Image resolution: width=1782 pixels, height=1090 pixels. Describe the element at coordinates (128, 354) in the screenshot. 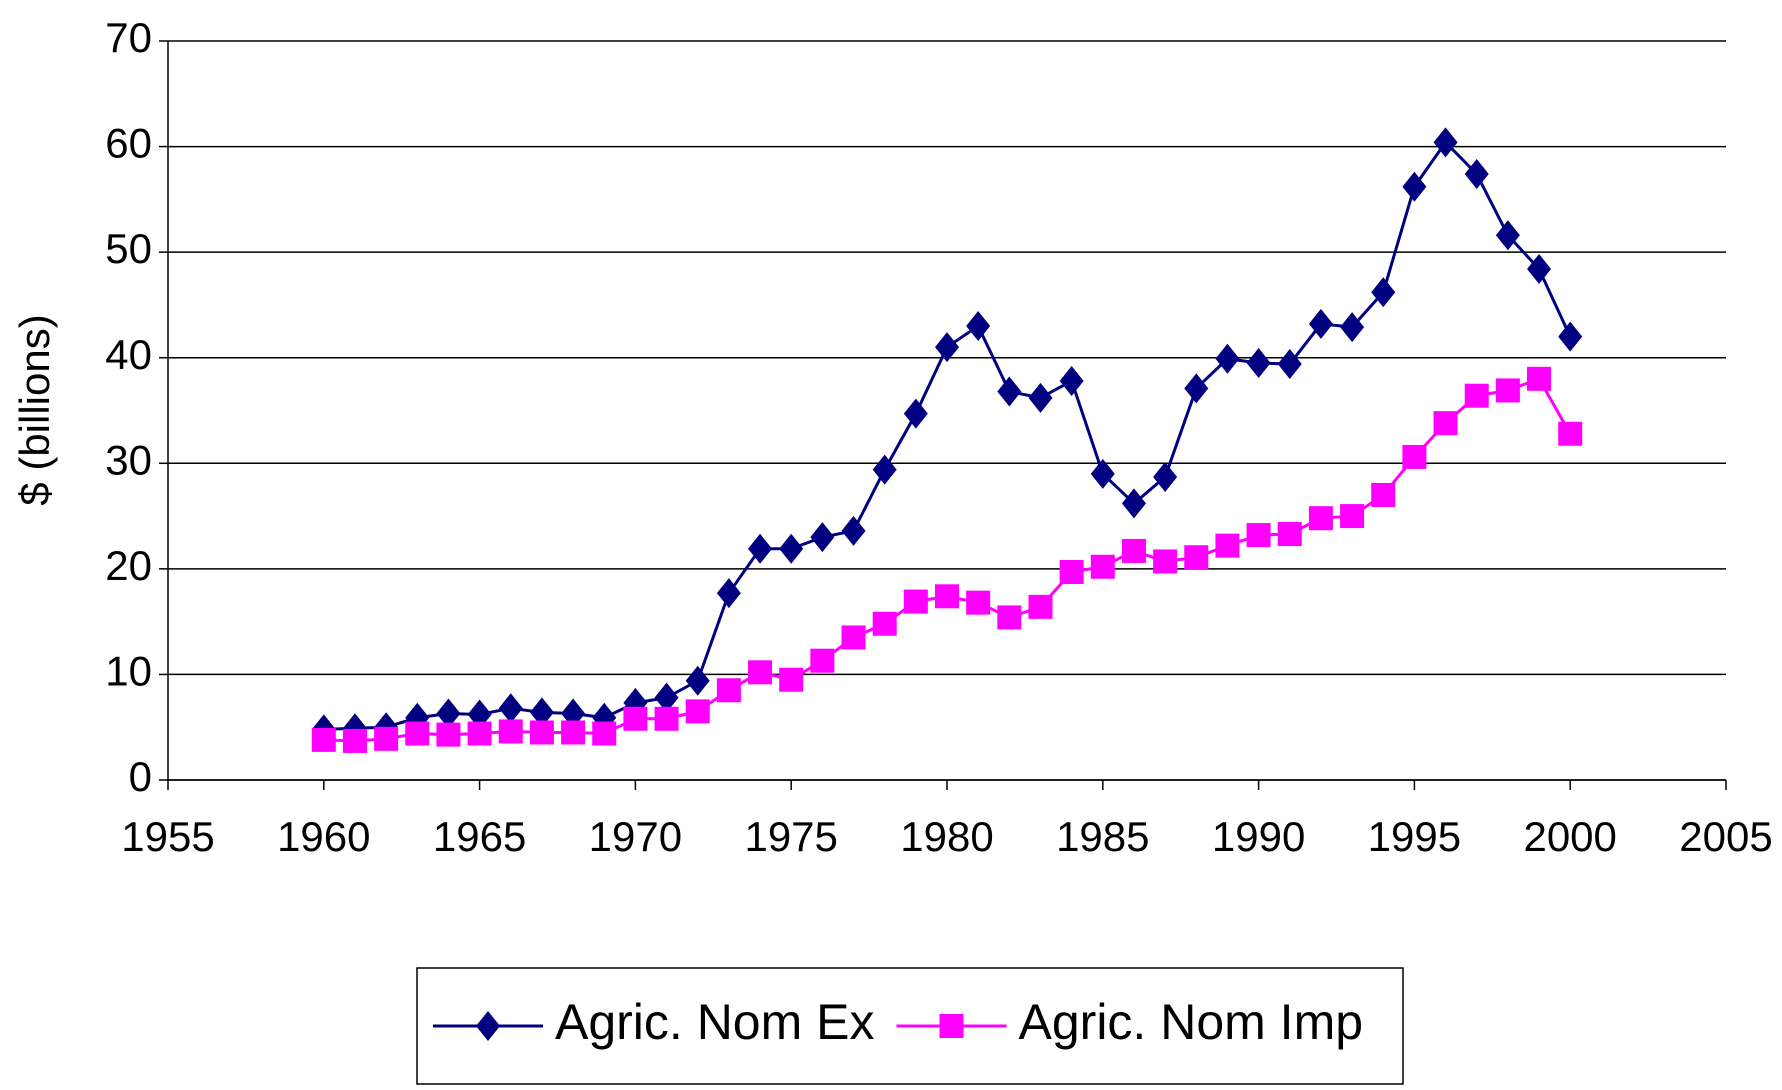

I see `y-tick-label: 40` at that location.